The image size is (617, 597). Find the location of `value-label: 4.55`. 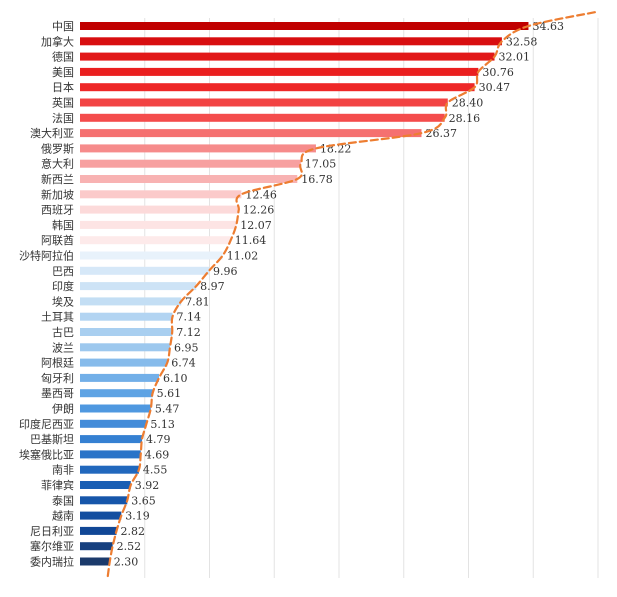

value-label: 4.55 is located at coordinates (155, 470).